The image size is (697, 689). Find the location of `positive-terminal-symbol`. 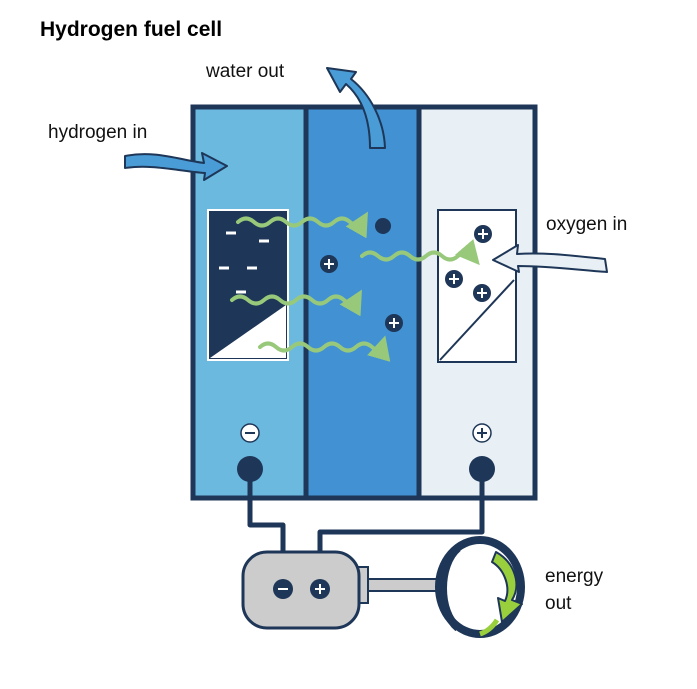

positive-terminal-symbol is located at coordinates (482, 433).